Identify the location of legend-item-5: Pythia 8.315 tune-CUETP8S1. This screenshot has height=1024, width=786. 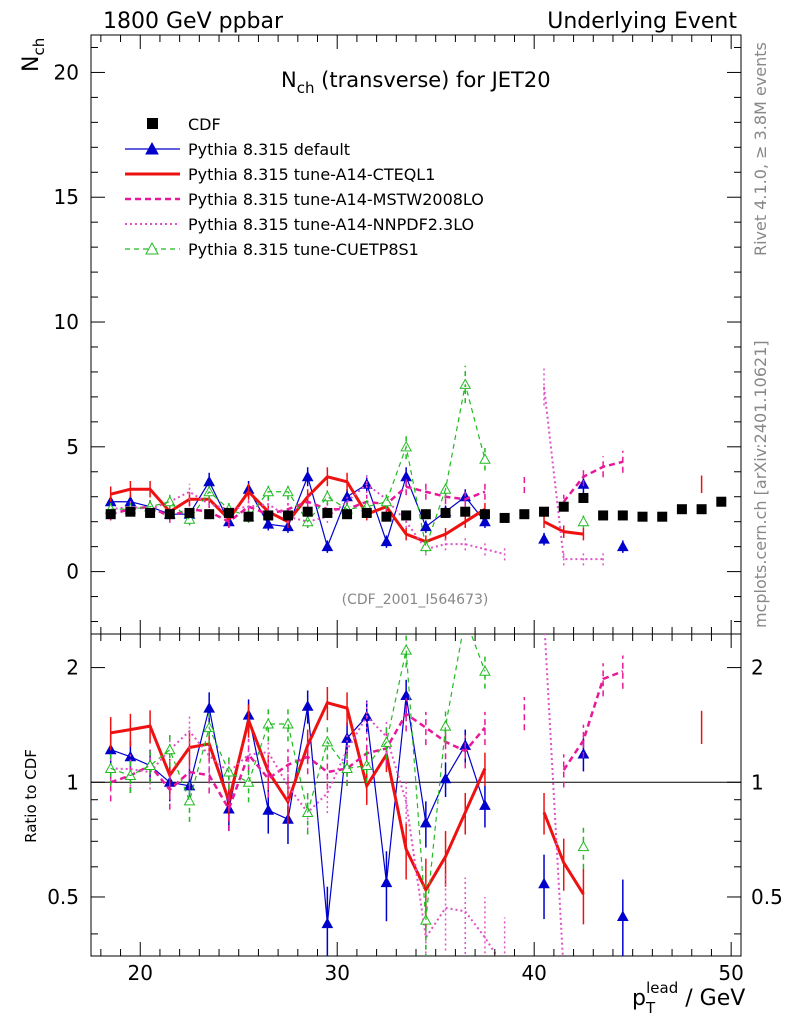
(272, 249).